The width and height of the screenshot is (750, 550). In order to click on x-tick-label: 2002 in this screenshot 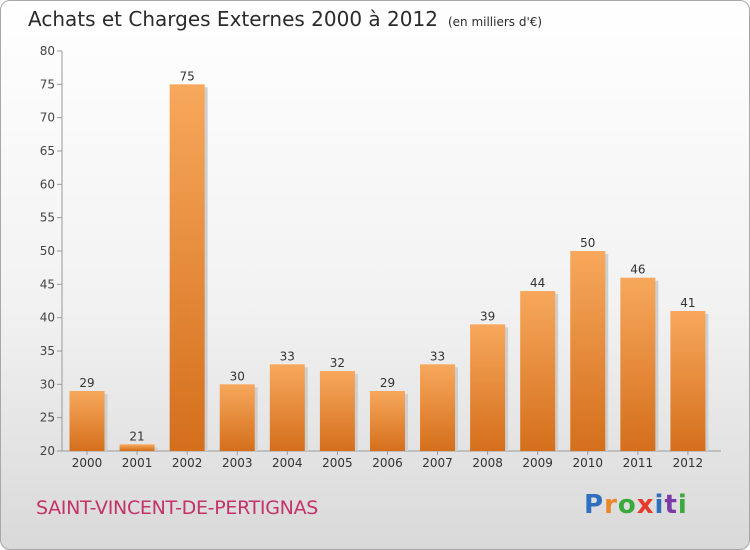, I will do `click(187, 463)`.